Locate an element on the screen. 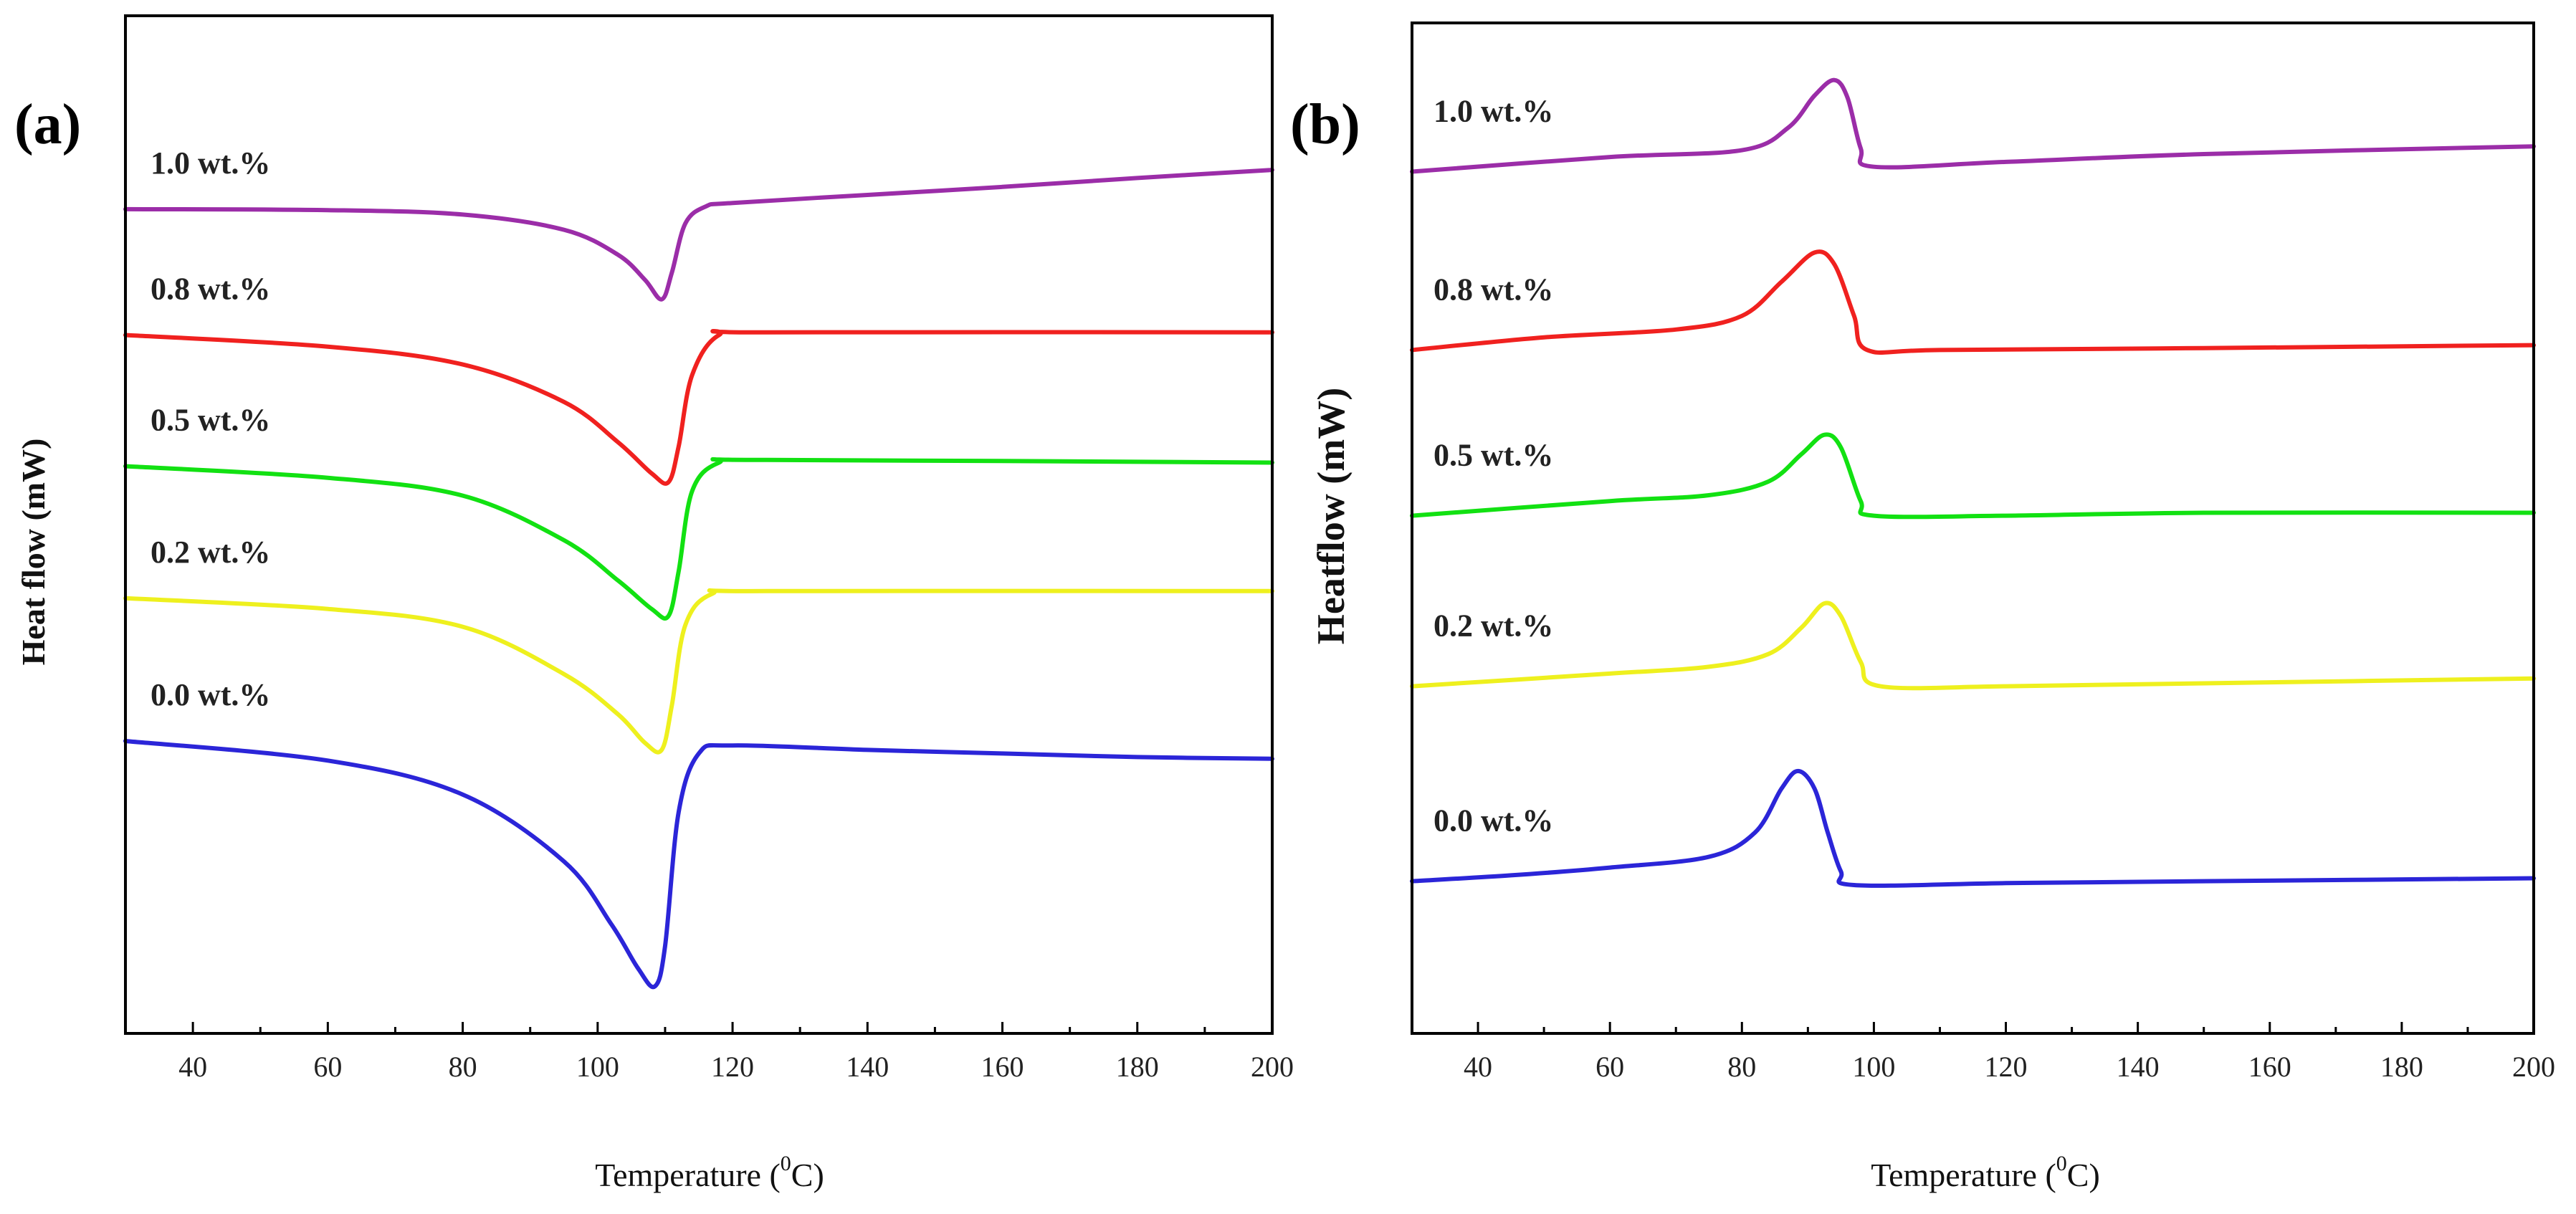 This screenshot has height=1214, width=2576. panel-b-ticks: 40 60 80 100 120 140 160 180 200 is located at coordinates (1983, 1052).